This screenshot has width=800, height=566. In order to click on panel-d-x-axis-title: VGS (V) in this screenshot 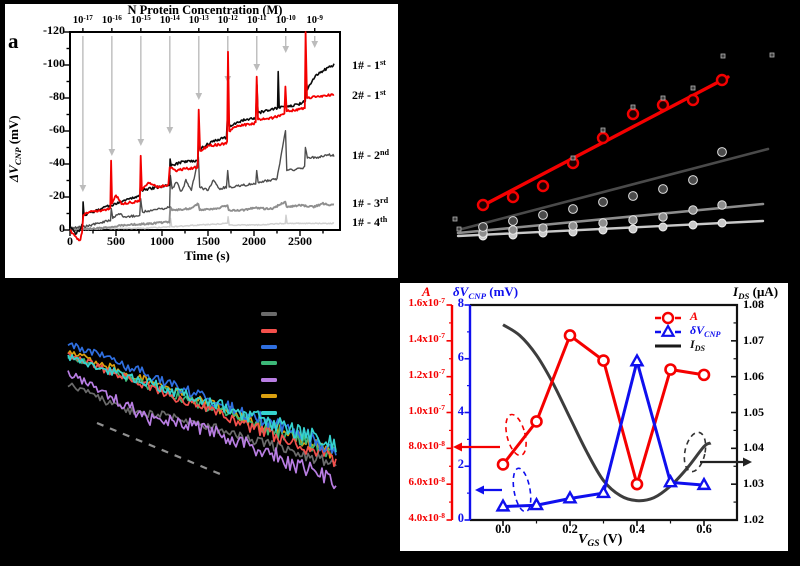, I will do `click(600, 541)`.